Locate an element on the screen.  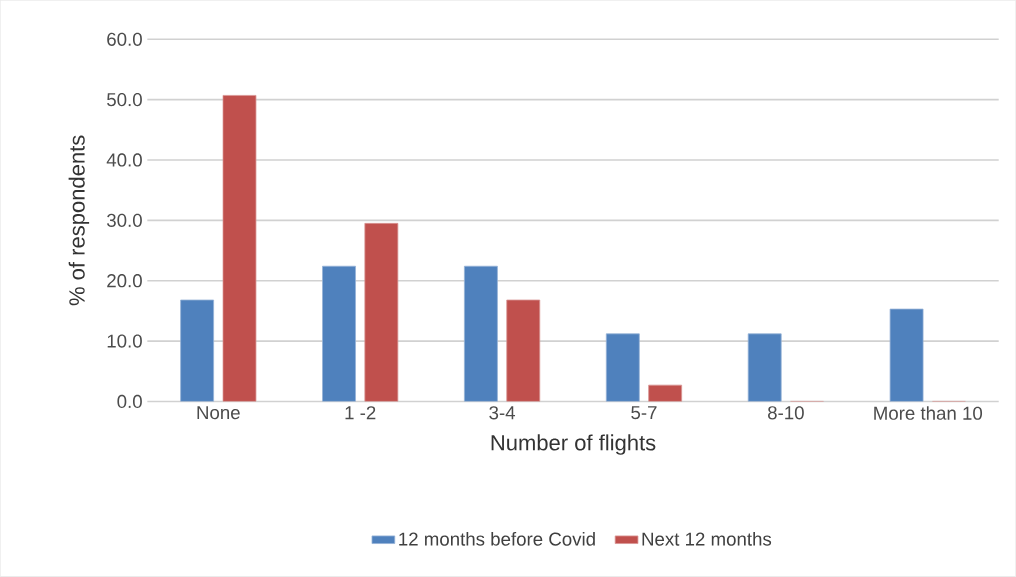
y-tick-label: 0.0 is located at coordinates (129, 401).